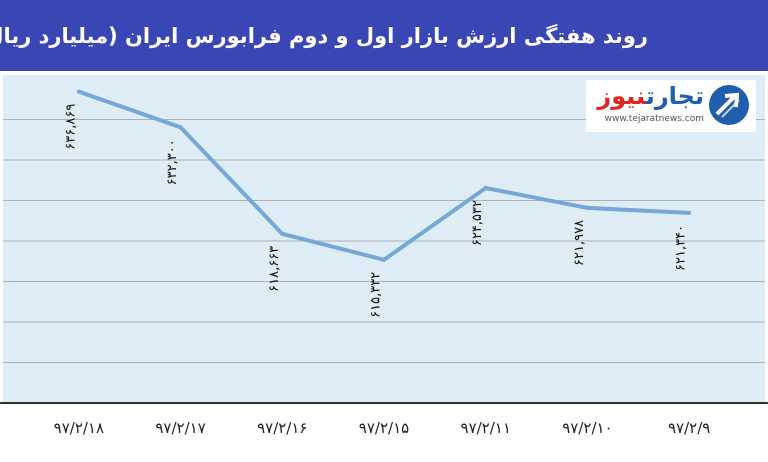  Describe the element at coordinates (180, 428) in the screenshot. I see `x-tick-label: ۹۷/۲/۱۷` at that location.